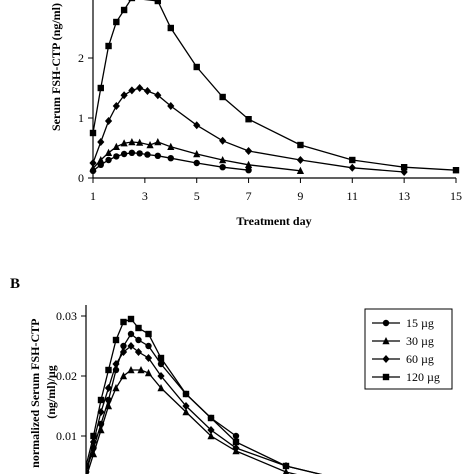  Describe the element at coordinates (249, 196) in the screenshot. I see `x-tick-label: 7` at that location.